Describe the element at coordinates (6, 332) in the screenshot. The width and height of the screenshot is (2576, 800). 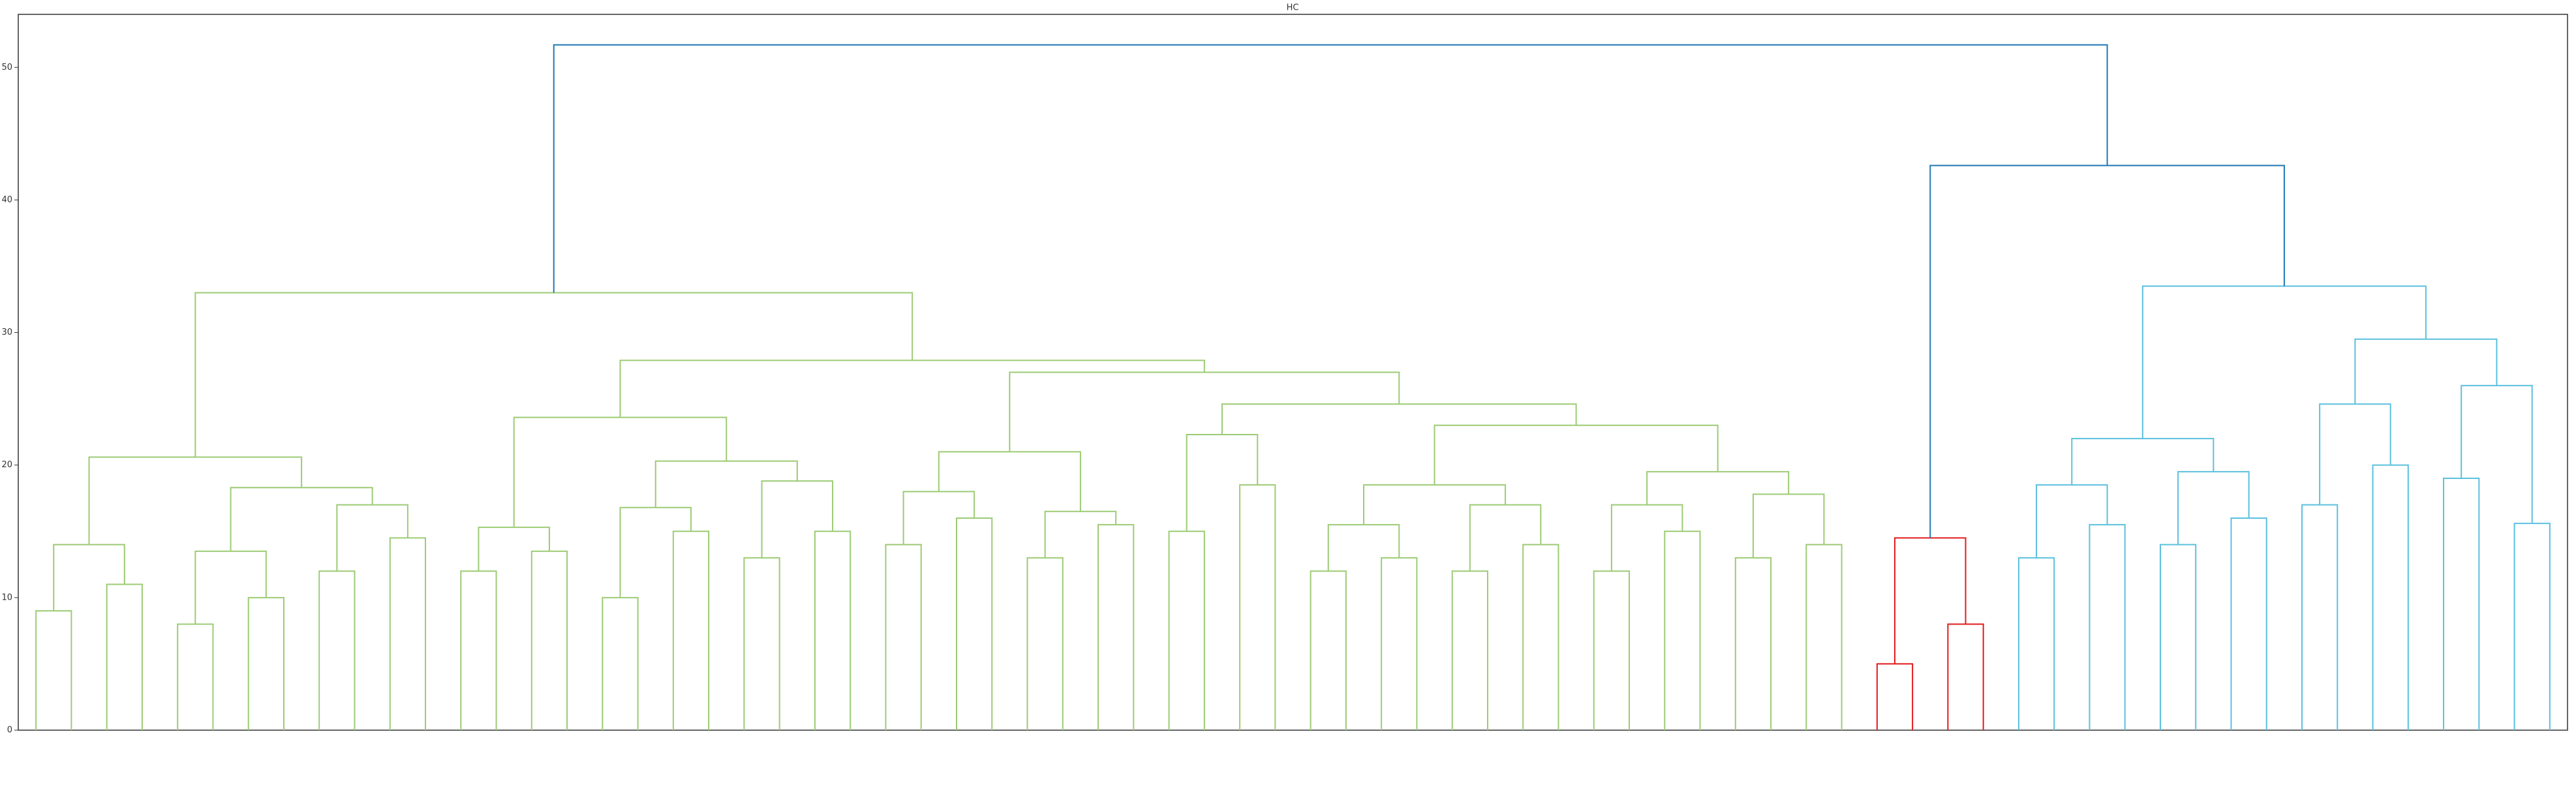
I see `y-tick-label: 30` at that location.